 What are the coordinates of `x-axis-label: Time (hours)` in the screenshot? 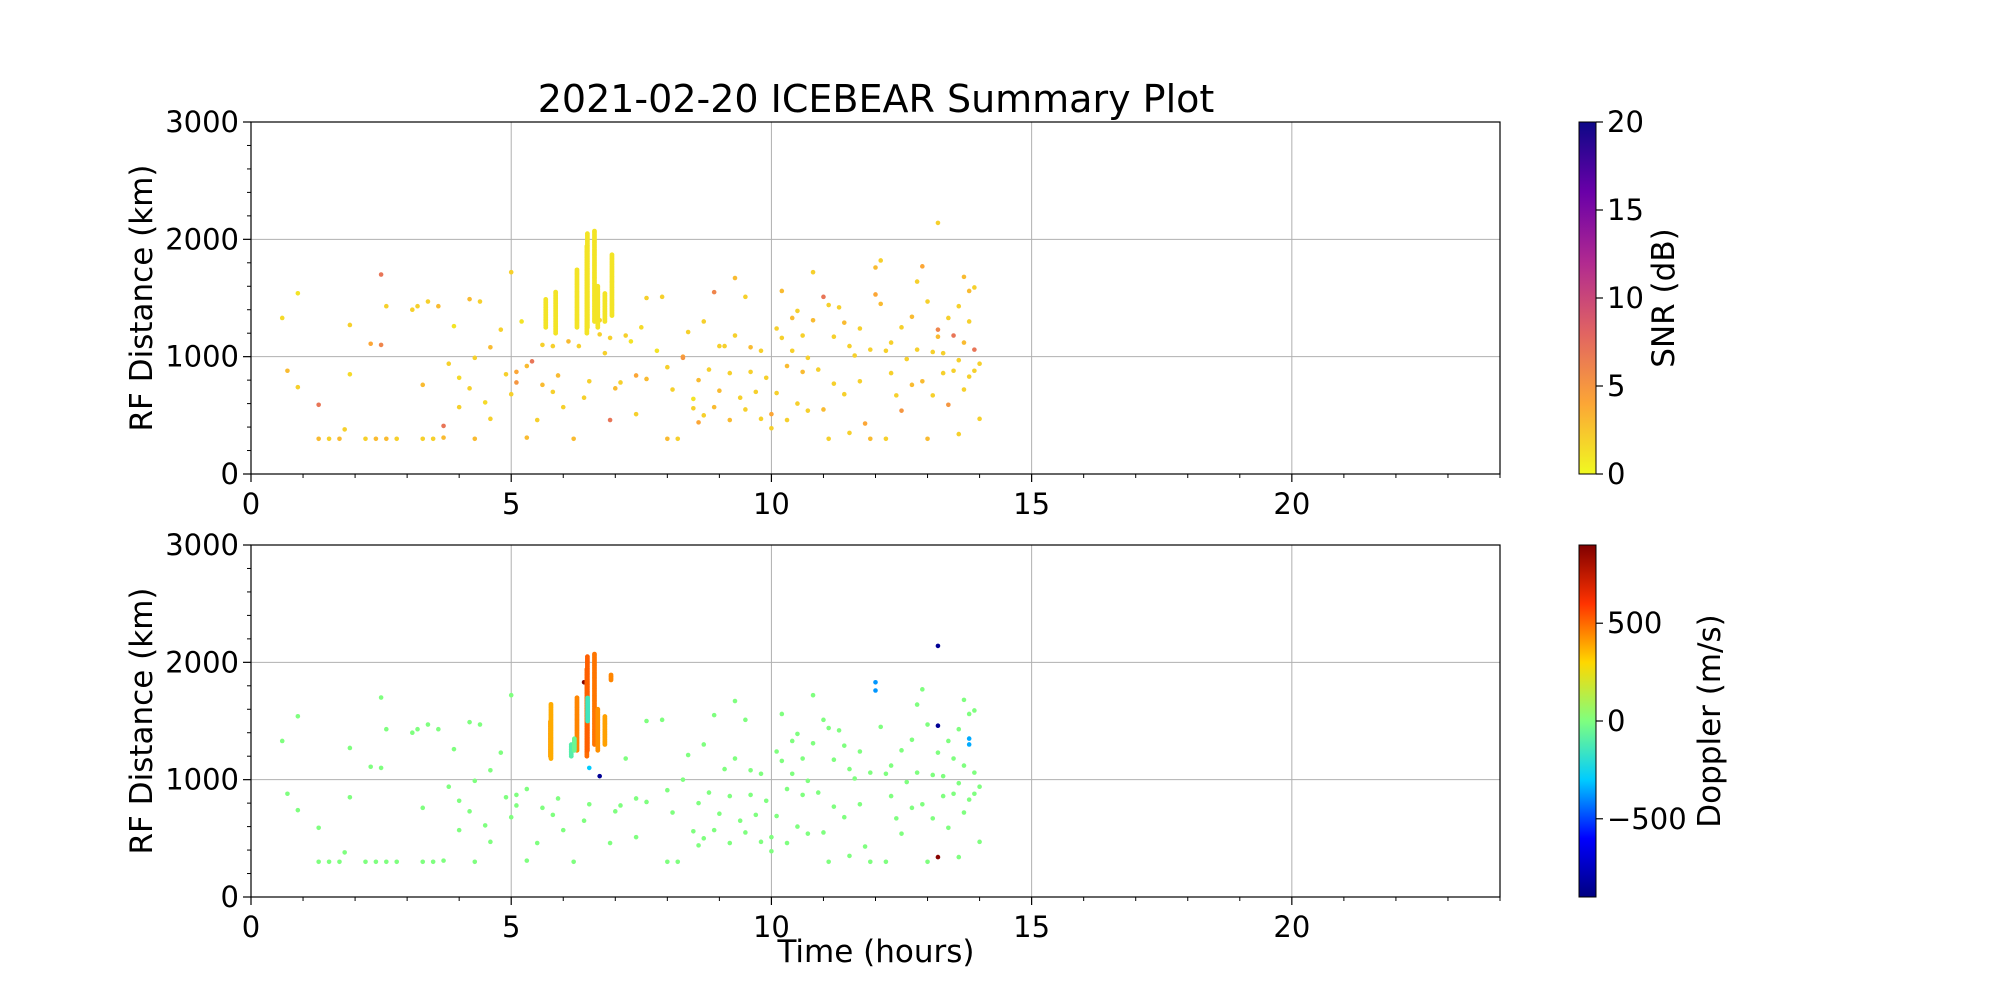 It's located at (875, 952).